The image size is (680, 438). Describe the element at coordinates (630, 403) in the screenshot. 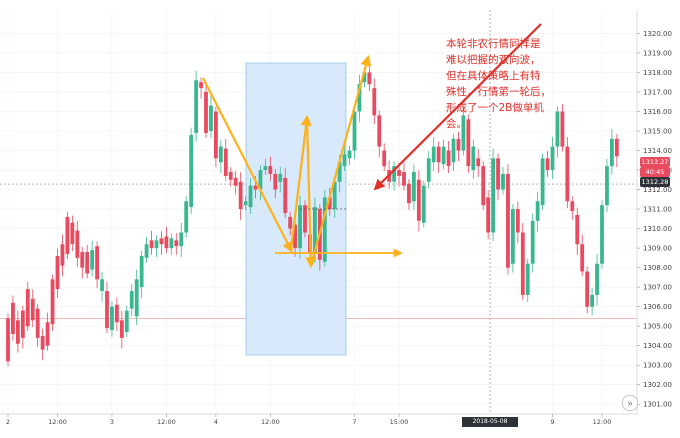

I see `scroll-to-latest-button: »` at that location.